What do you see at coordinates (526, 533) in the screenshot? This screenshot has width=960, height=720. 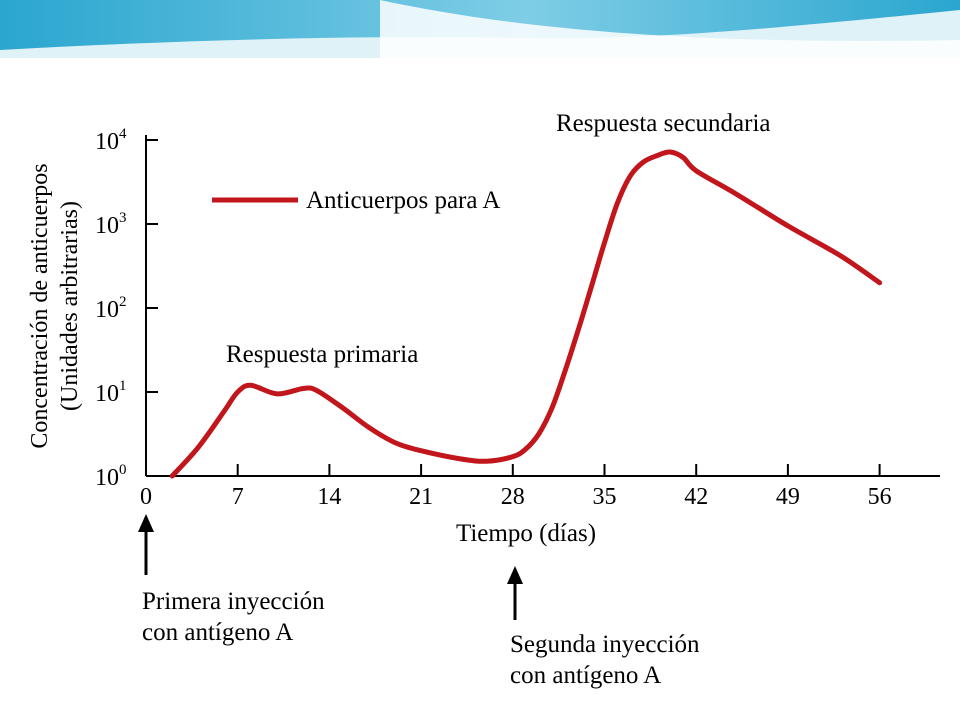 I see `x-axis-label: Tiempo (días)` at bounding box center [526, 533].